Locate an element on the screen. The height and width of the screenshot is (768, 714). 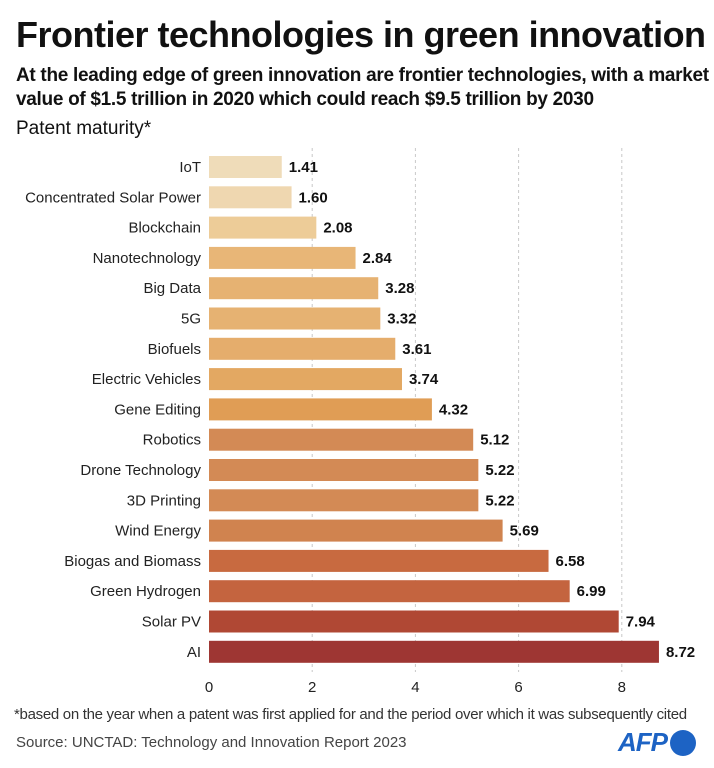
value-label: 6.58 is located at coordinates (570, 561).